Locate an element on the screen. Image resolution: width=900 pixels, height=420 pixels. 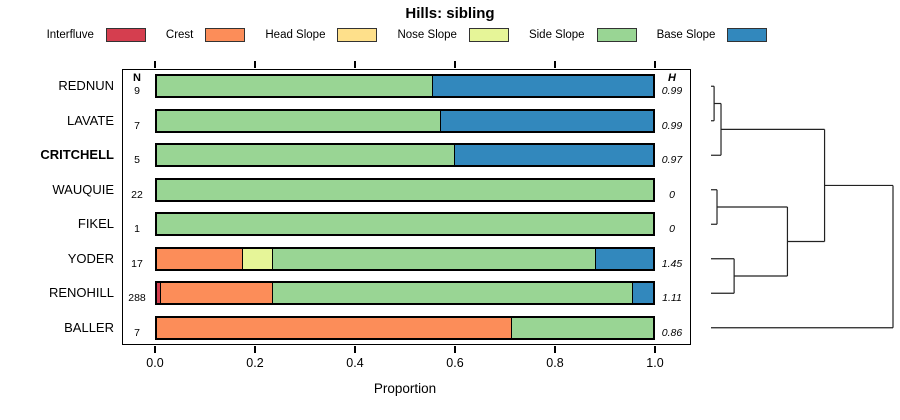
y-axis-label: FIKEL is located at coordinates (95, 224).